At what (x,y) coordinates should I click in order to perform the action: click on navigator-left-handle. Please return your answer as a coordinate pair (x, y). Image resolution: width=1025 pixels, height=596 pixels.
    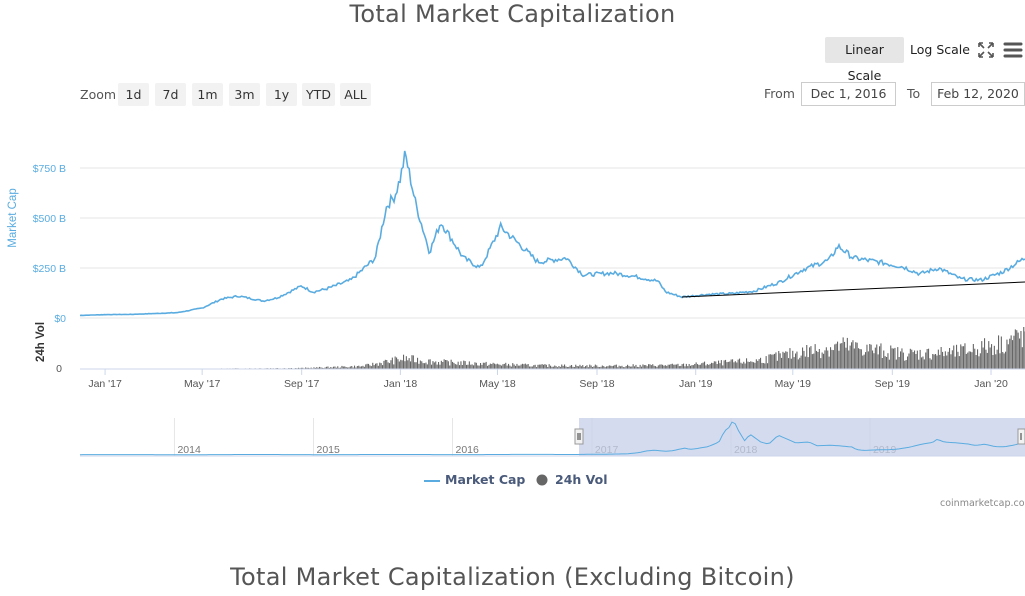
    Looking at the image, I should click on (579, 436).